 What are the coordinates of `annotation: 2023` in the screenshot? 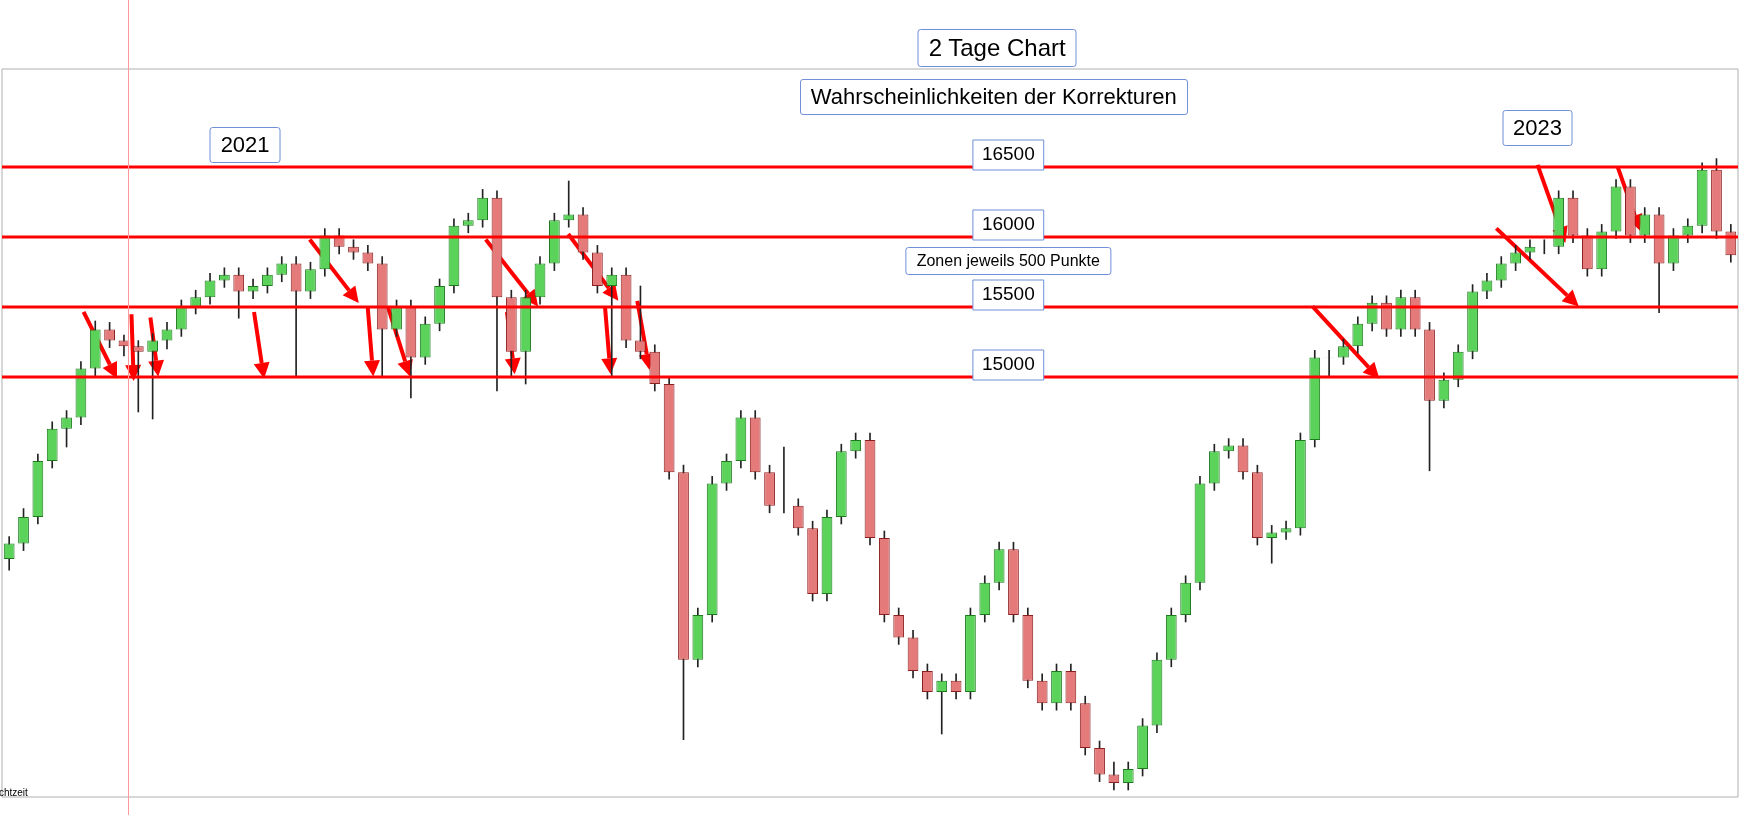 It's located at (1538, 128).